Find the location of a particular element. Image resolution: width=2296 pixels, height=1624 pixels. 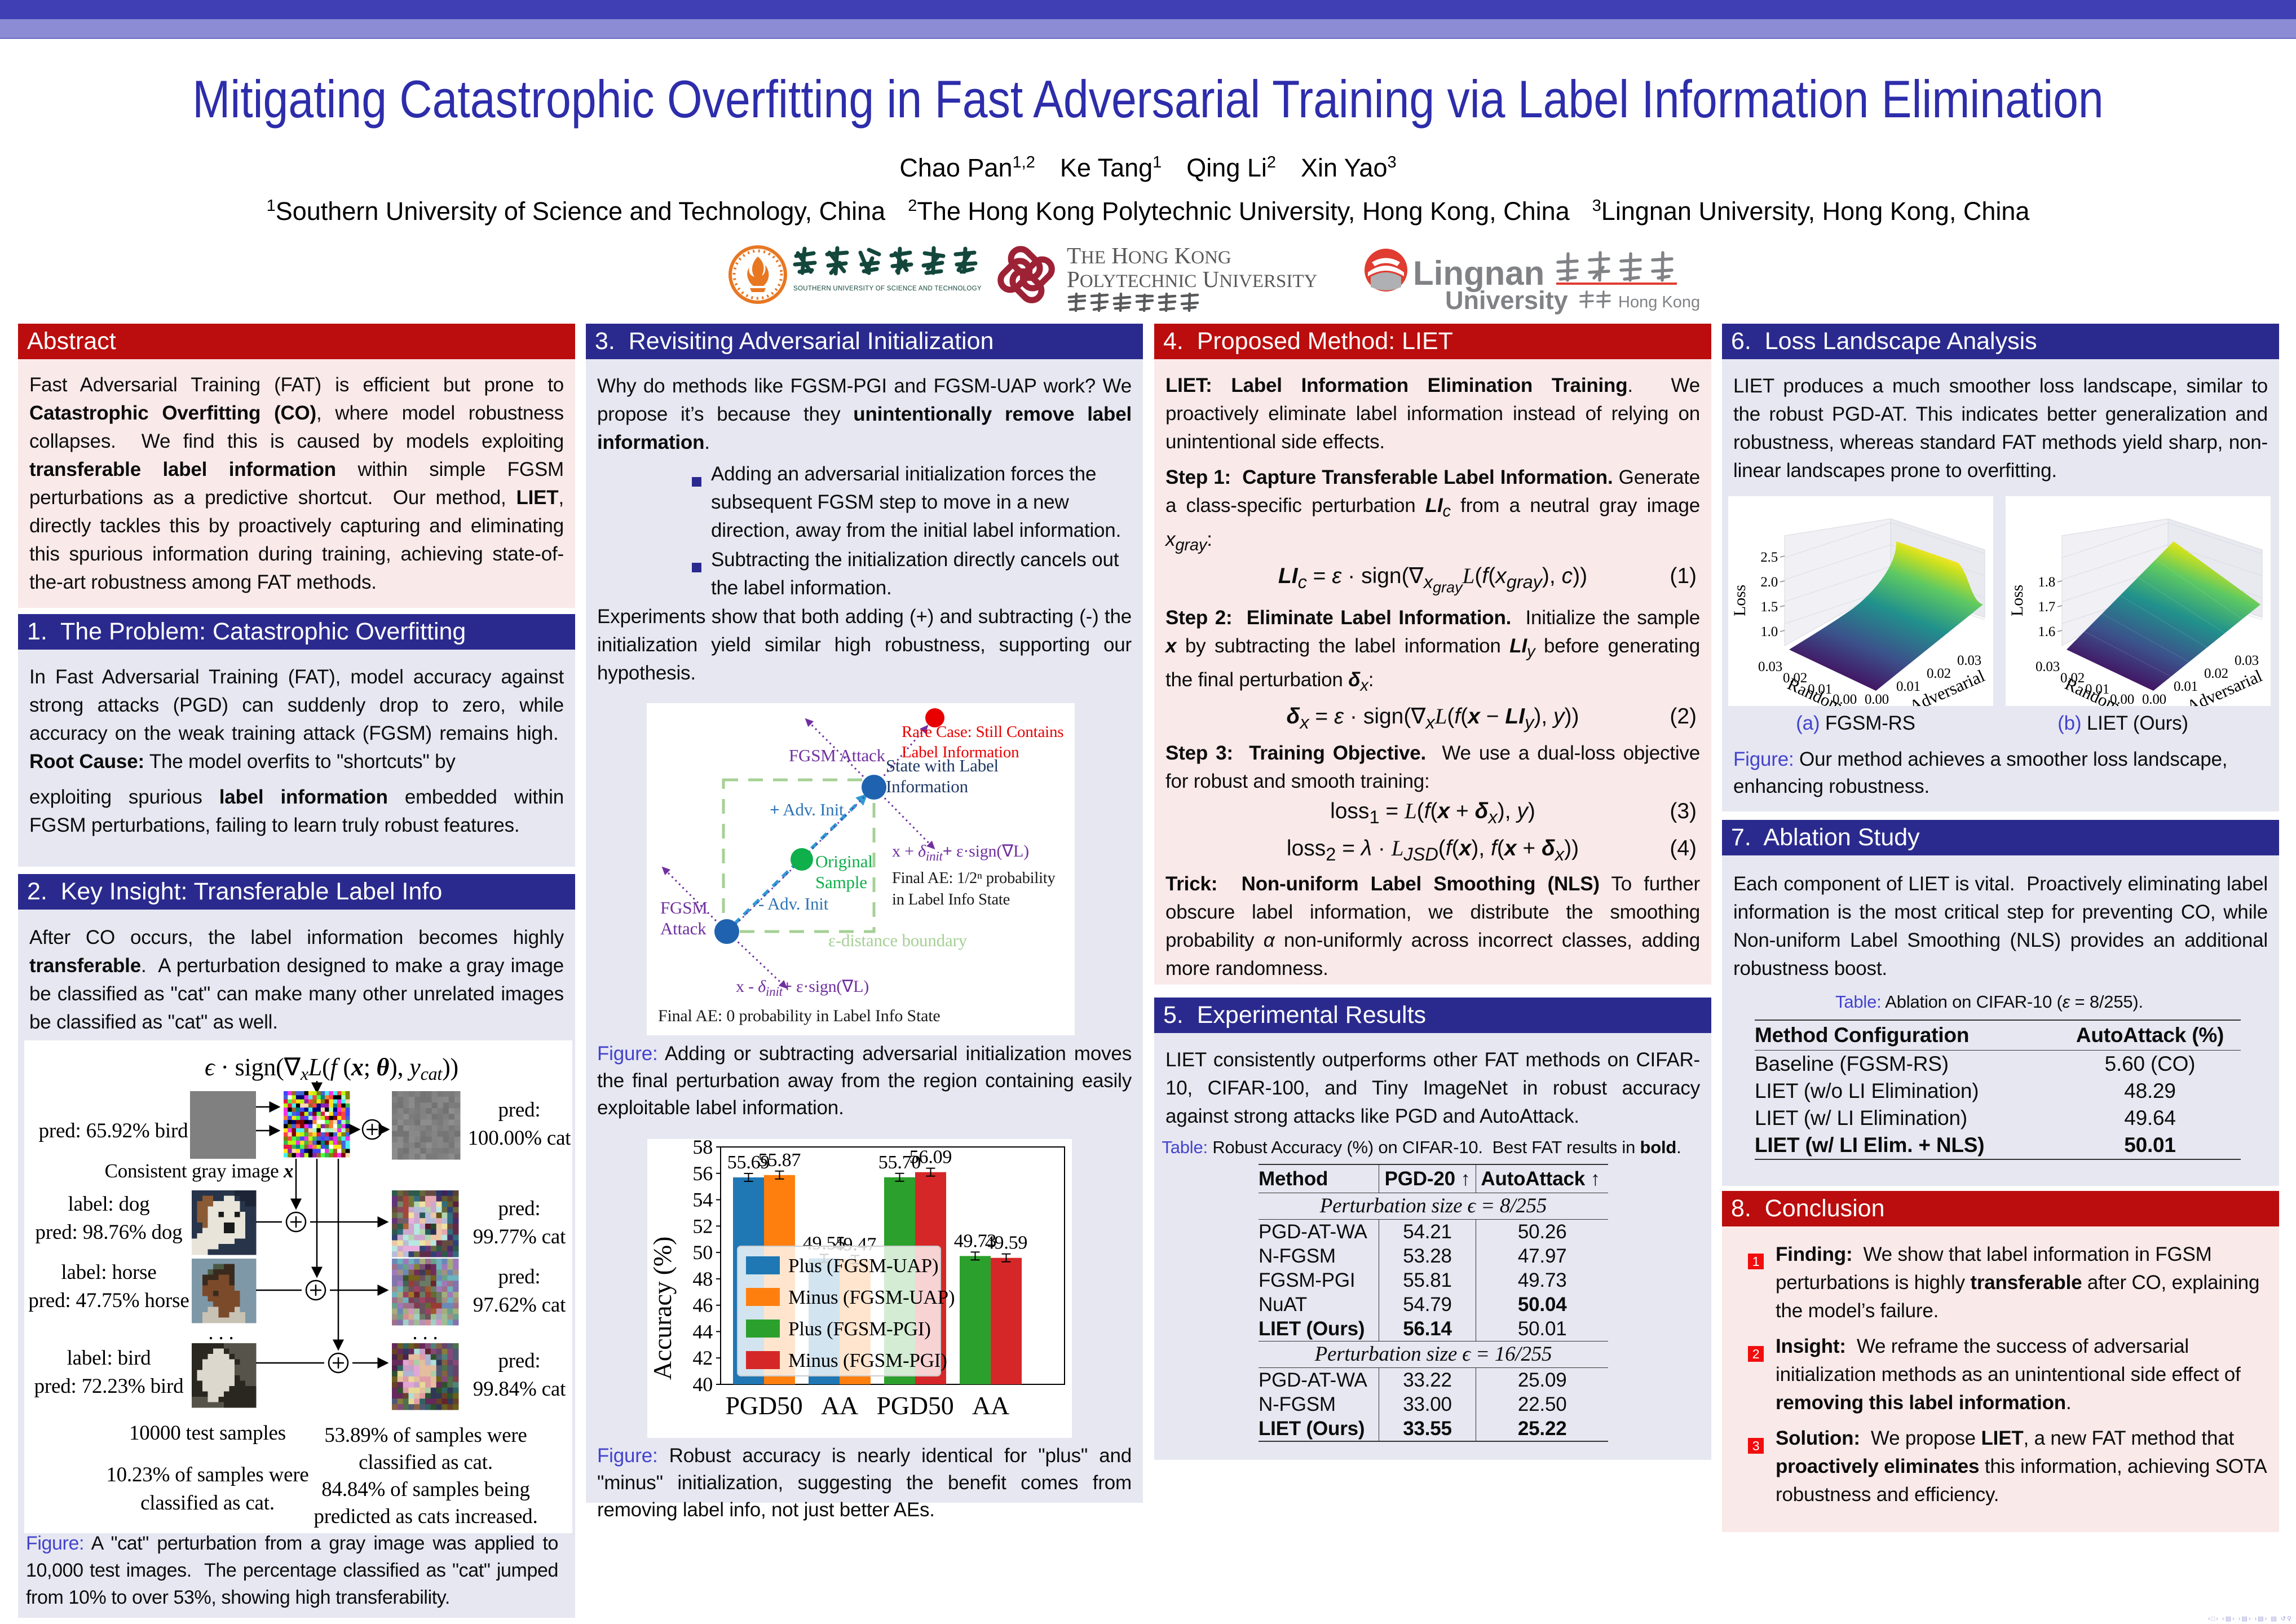

svg-text: Information is located at coordinates (927, 786).